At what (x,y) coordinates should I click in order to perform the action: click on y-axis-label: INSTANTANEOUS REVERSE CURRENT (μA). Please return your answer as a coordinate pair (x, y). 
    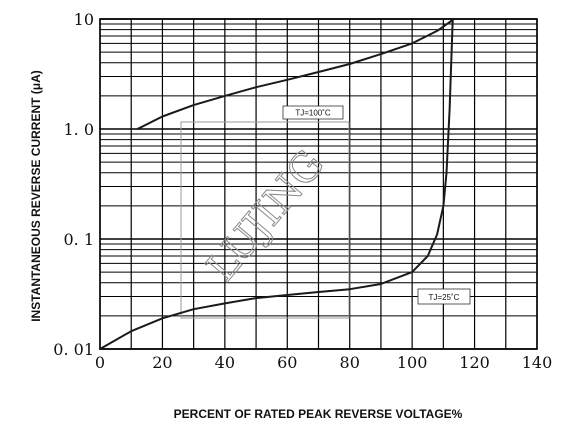
    Looking at the image, I should click on (36, 196).